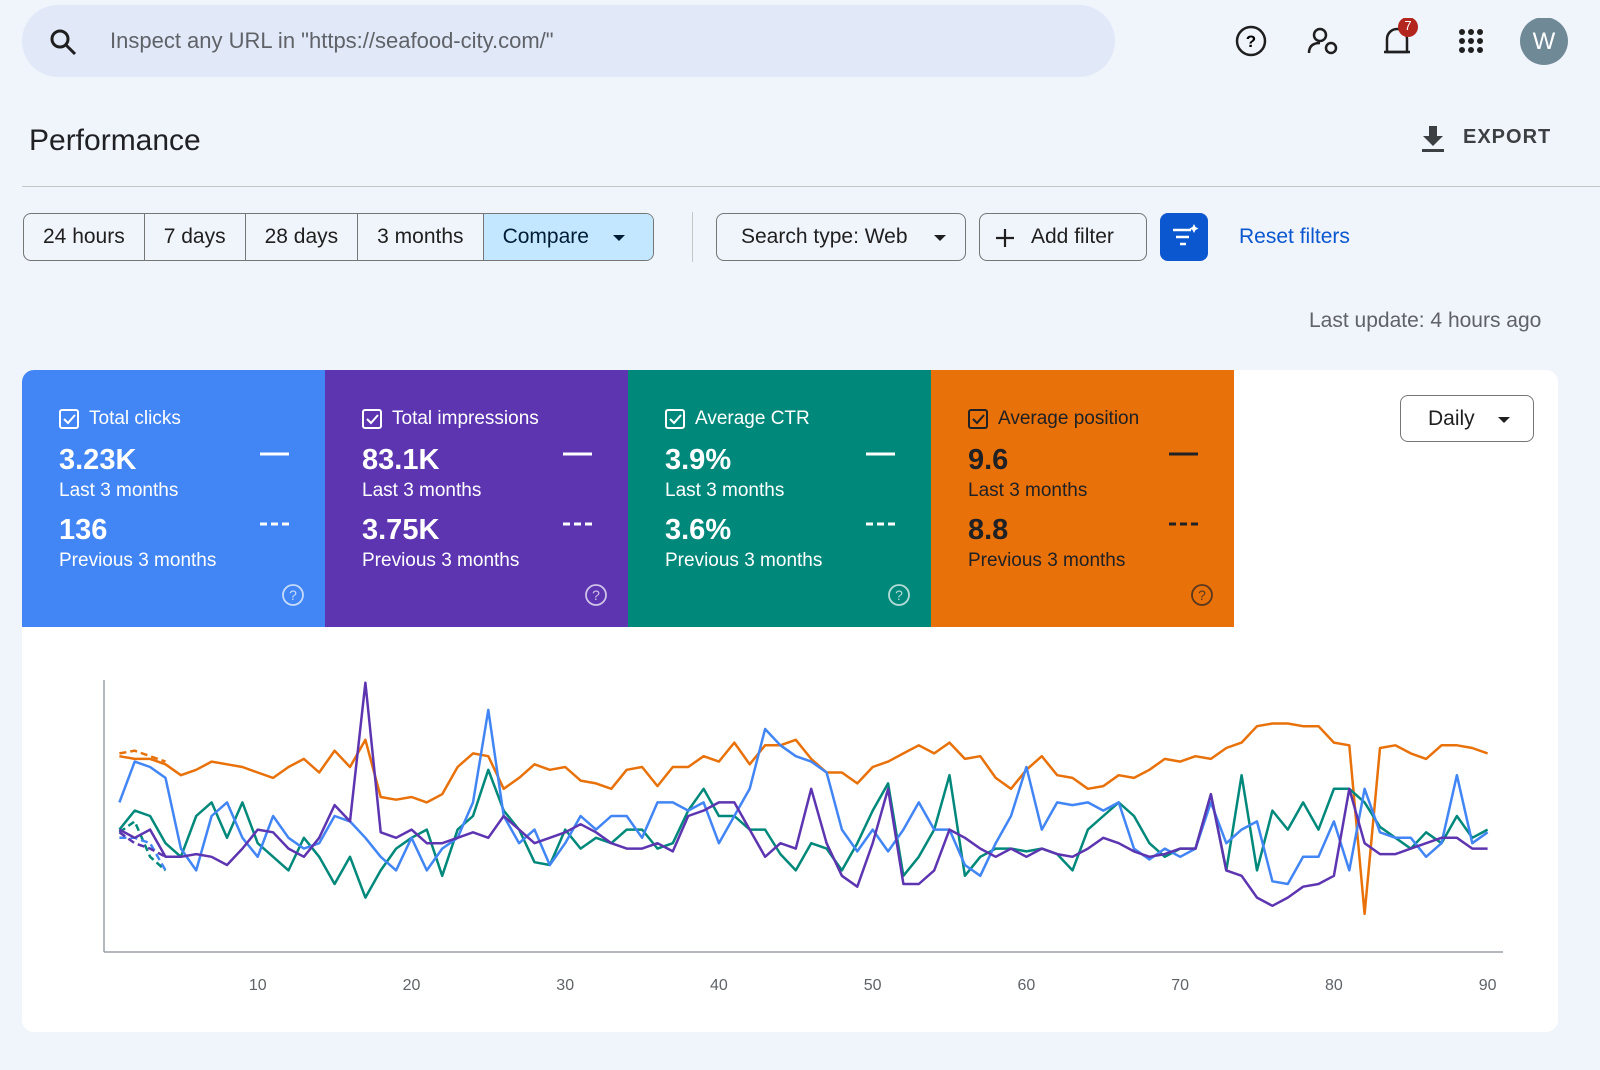 The image size is (1600, 1070). I want to click on metric-value: 3.9%, so click(698, 460).